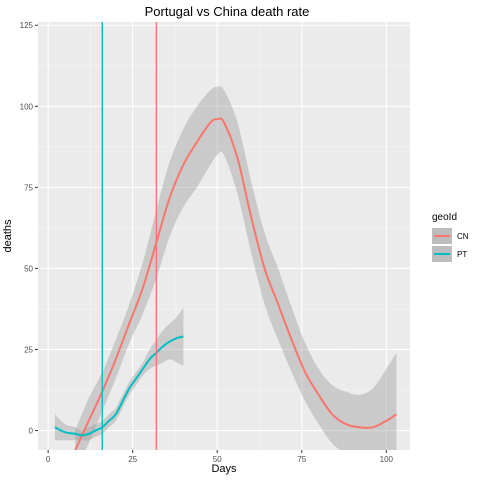 The height and width of the screenshot is (480, 480). I want to click on y-axis-label: deaths, so click(8, 236).